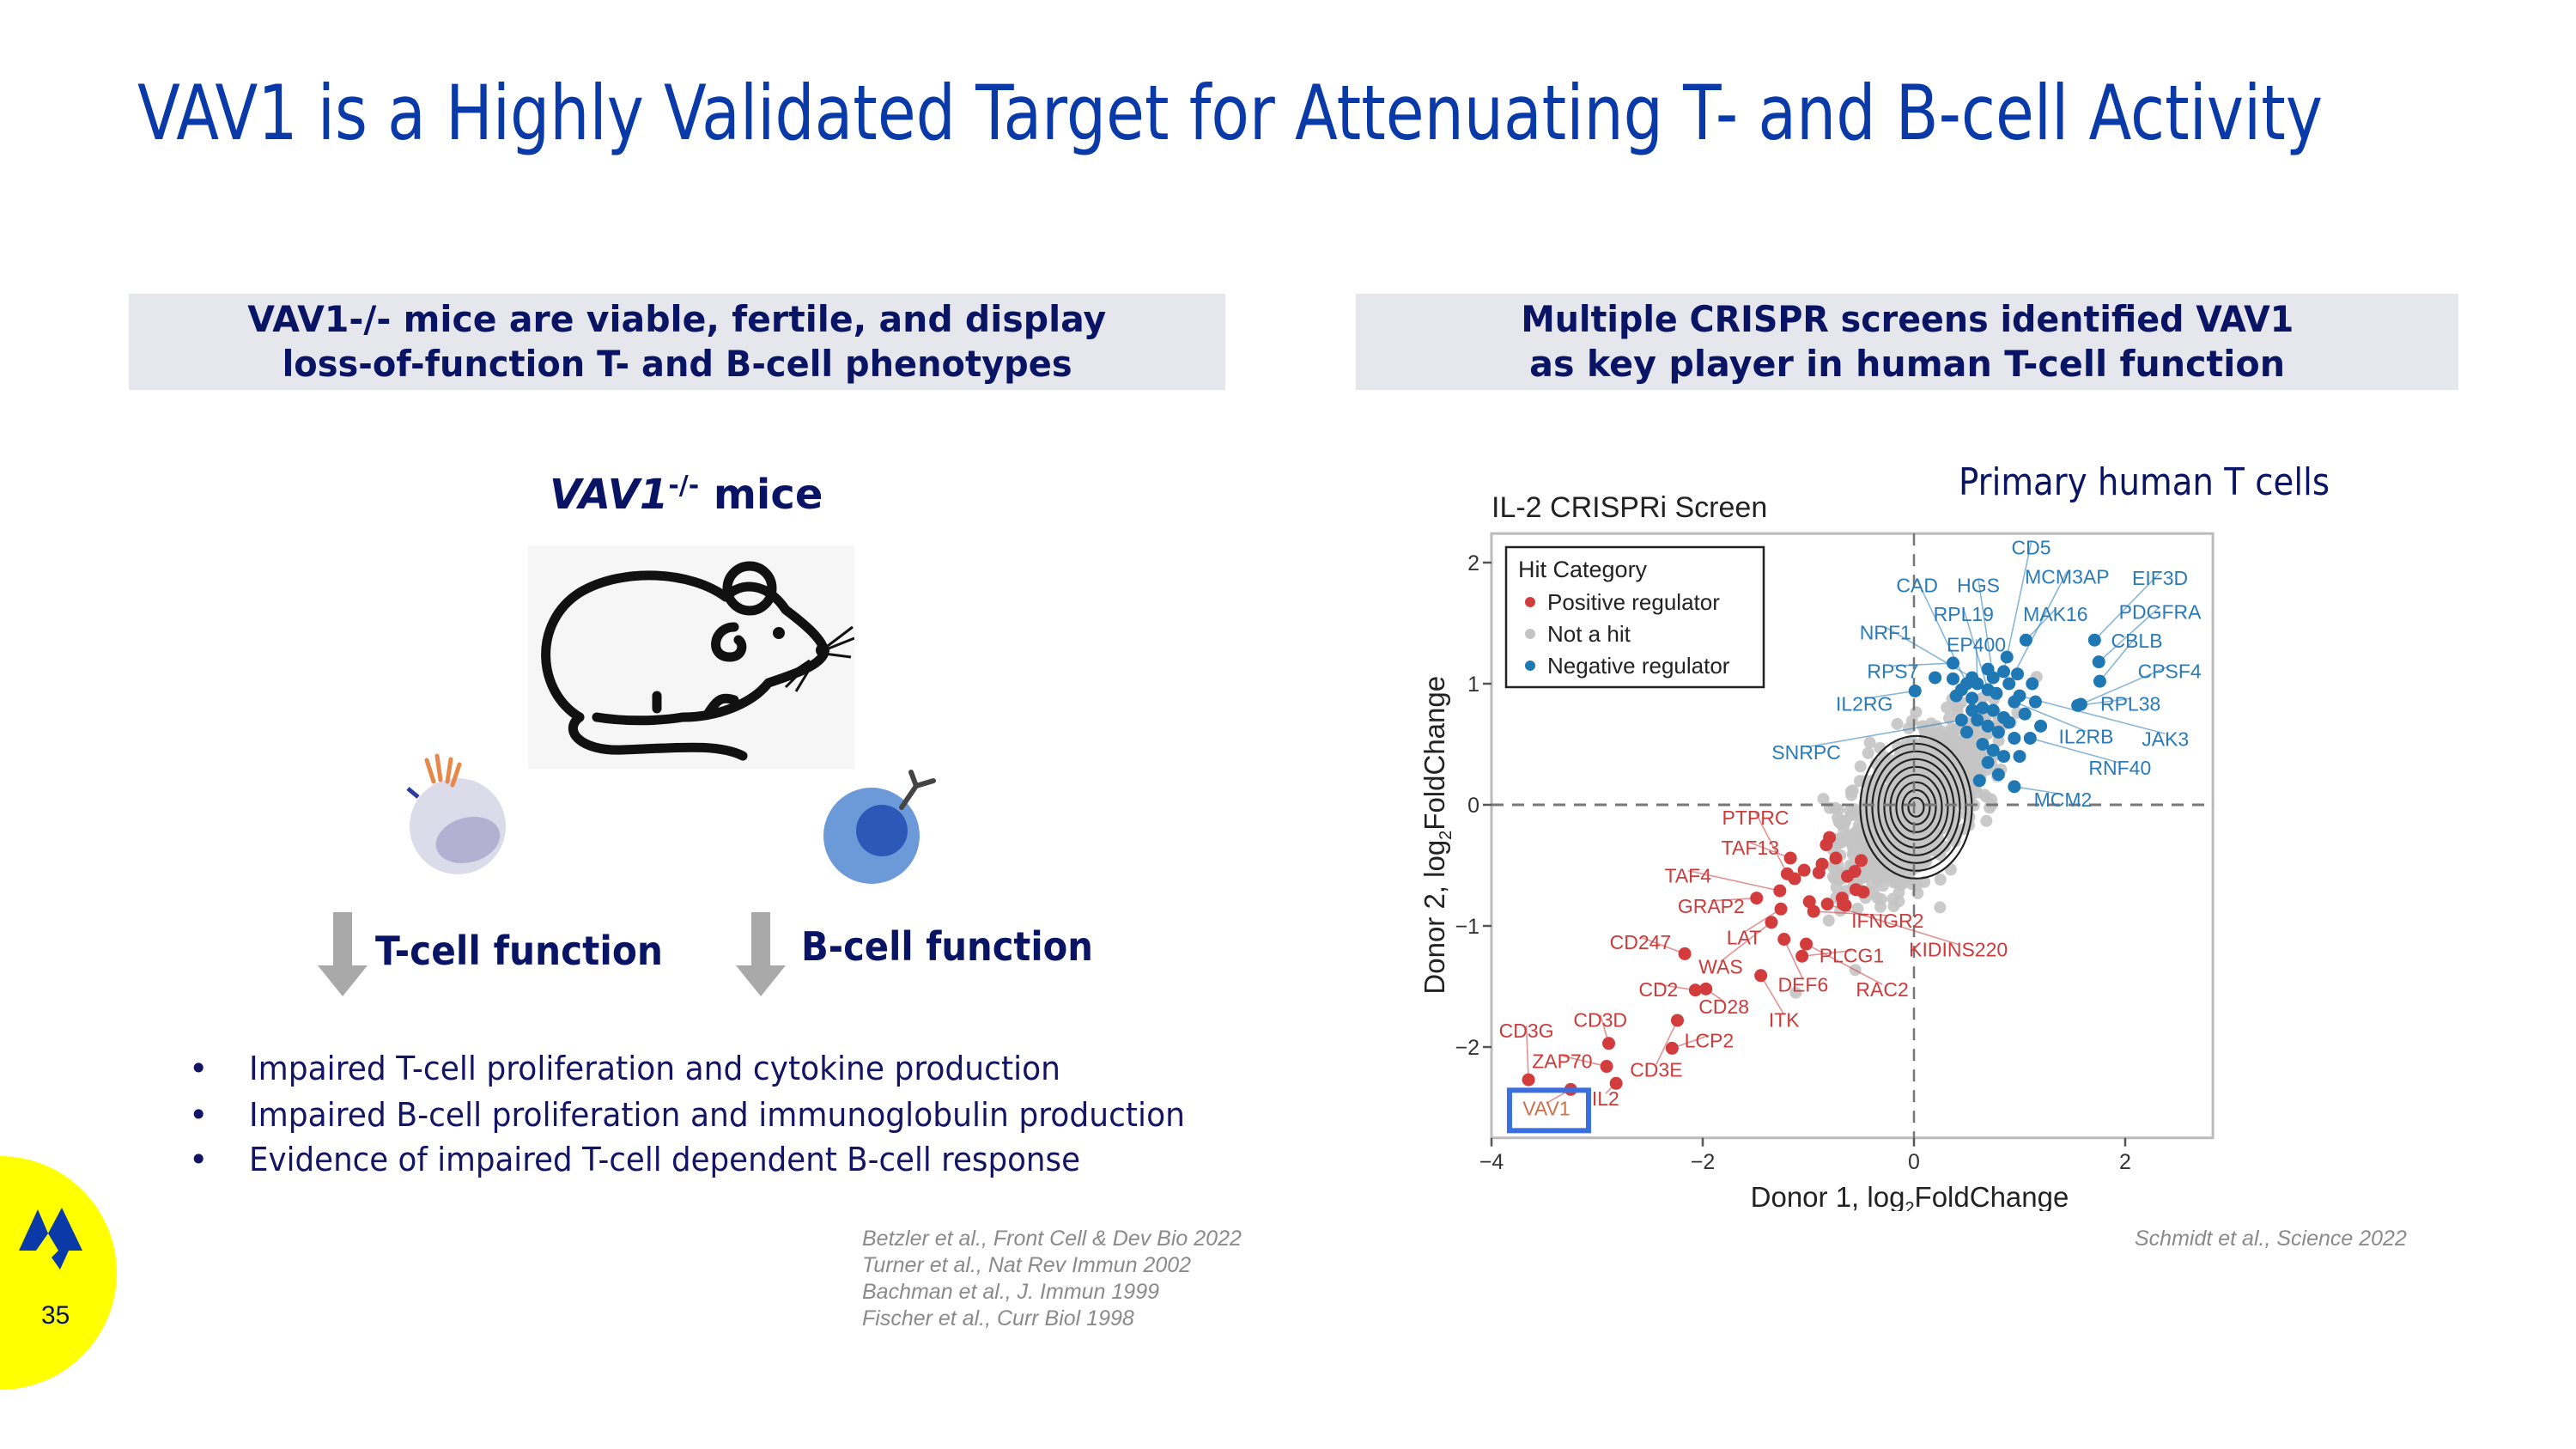 The width and height of the screenshot is (2576, 1449). What do you see at coordinates (1473, 563) in the screenshot?
I see `y-tick-label: 2` at bounding box center [1473, 563].